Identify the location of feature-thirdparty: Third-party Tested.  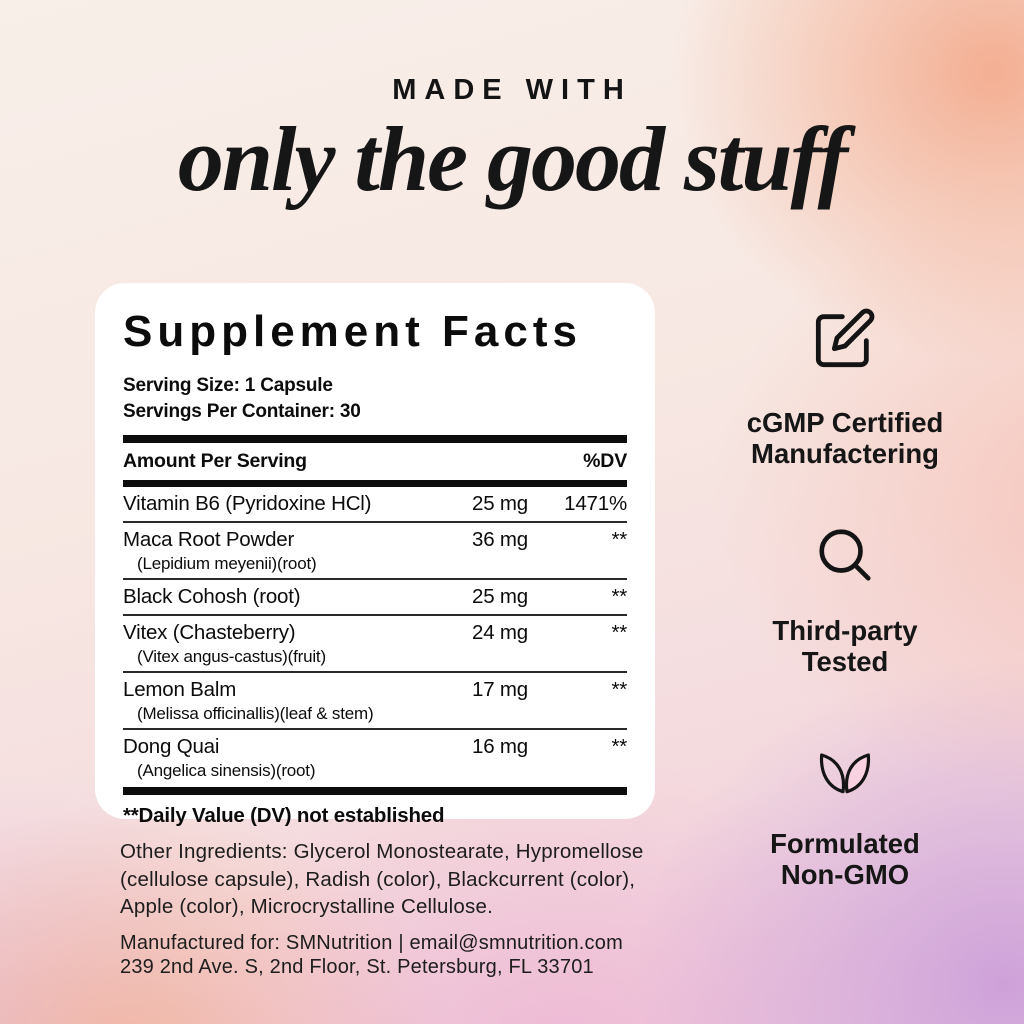
(845, 600).